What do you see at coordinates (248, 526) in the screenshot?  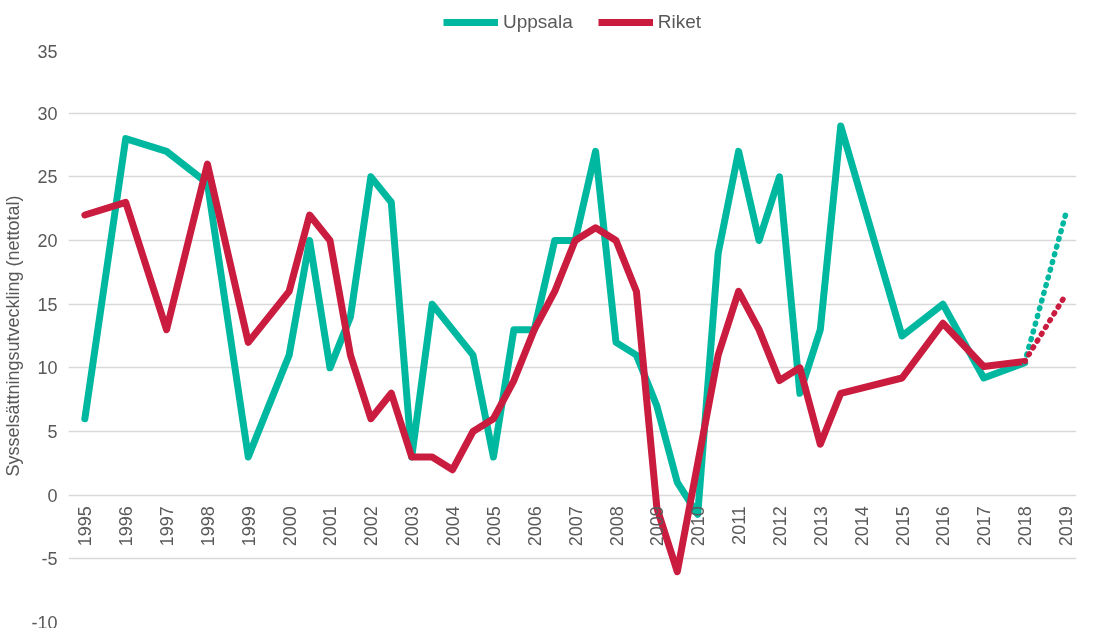 I see `x-tick-label: 1999` at bounding box center [248, 526].